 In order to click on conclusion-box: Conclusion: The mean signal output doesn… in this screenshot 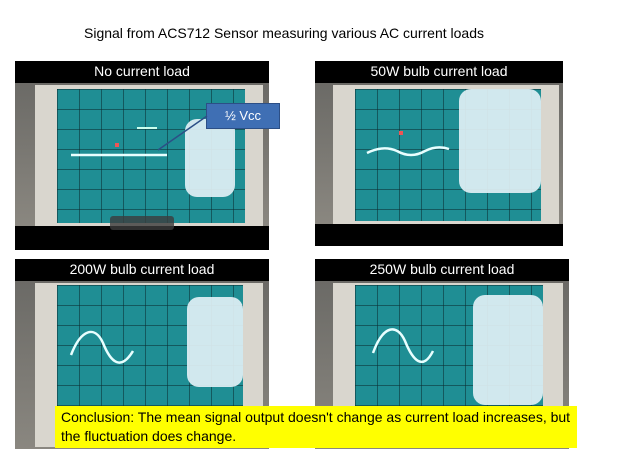, I will do `click(316, 427)`.